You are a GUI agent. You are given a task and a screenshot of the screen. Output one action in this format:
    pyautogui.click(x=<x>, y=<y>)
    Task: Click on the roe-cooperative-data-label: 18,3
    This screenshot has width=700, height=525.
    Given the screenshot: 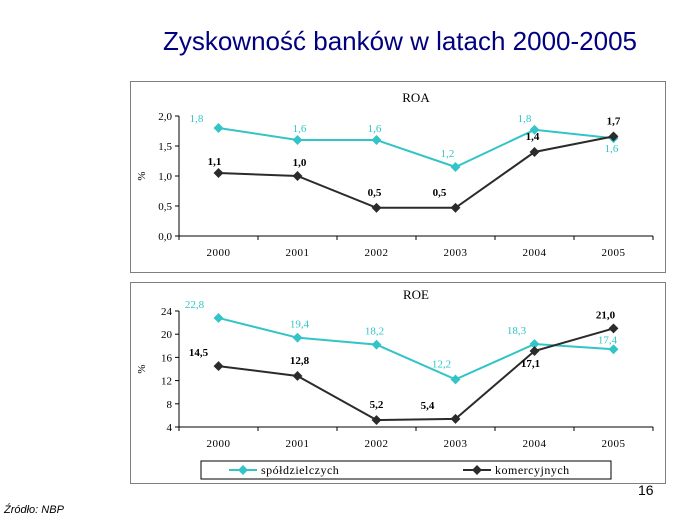 What is the action you would take?
    pyautogui.click(x=517, y=331)
    